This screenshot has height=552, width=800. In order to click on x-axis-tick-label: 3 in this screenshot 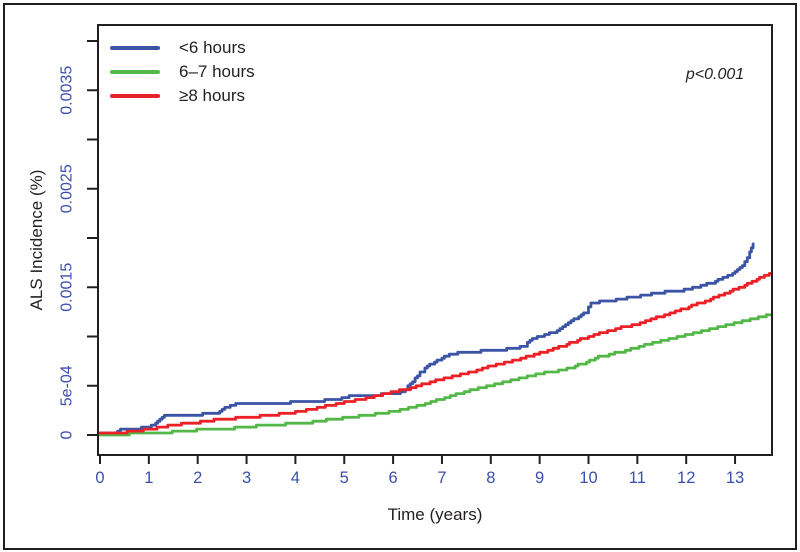, I will do `click(246, 478)`.